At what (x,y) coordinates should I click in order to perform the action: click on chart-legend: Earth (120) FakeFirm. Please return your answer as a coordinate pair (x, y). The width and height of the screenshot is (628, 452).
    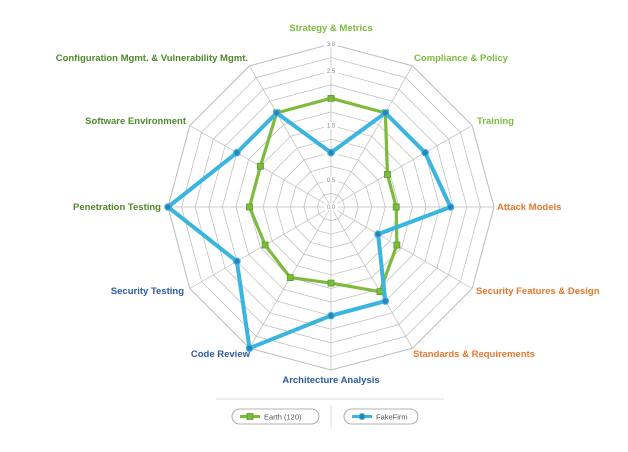
    Looking at the image, I should click on (330, 413).